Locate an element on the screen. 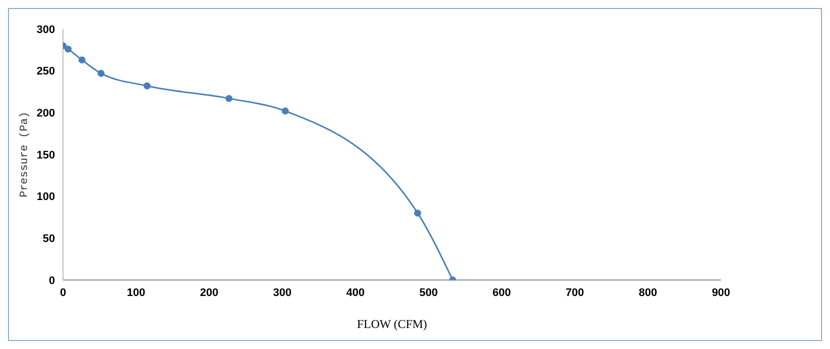  y-tick-label: 200 is located at coordinates (45, 114).